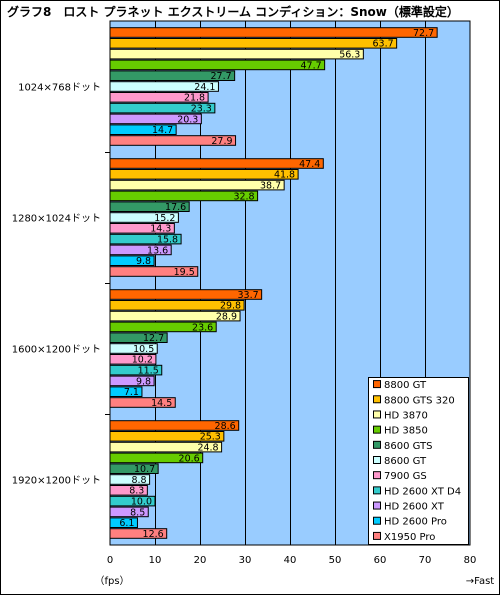  What do you see at coordinates (143, 349) in the screenshot?
I see `bar-value-label: 10.5` at bounding box center [143, 349].